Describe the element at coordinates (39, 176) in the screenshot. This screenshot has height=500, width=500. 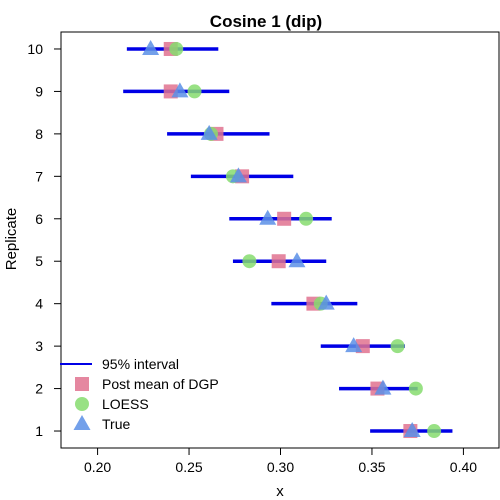
I see `y-tick-label: 7` at that location.